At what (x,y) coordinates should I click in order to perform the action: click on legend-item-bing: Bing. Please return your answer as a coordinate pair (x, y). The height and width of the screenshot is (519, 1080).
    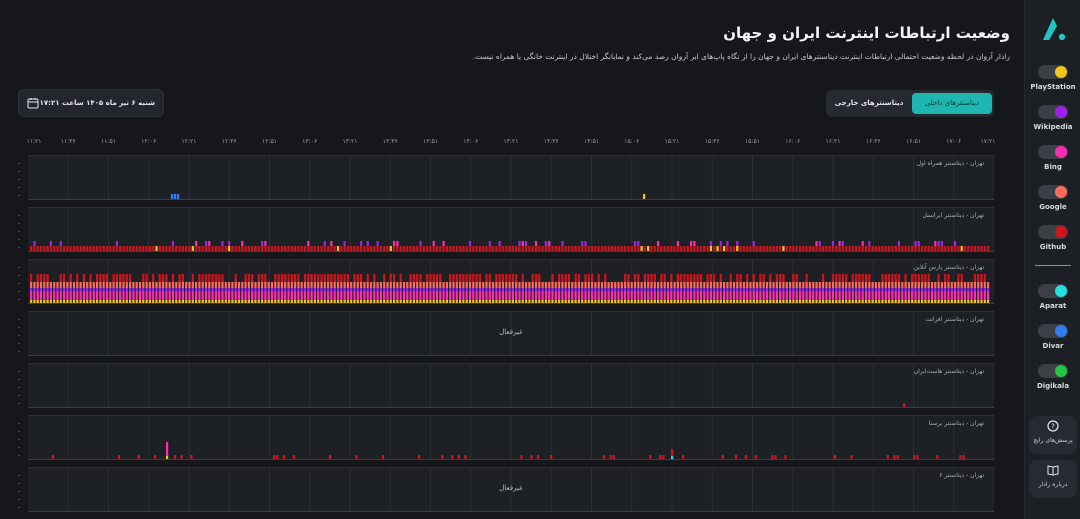
    Looking at the image, I should click on (1052, 158).